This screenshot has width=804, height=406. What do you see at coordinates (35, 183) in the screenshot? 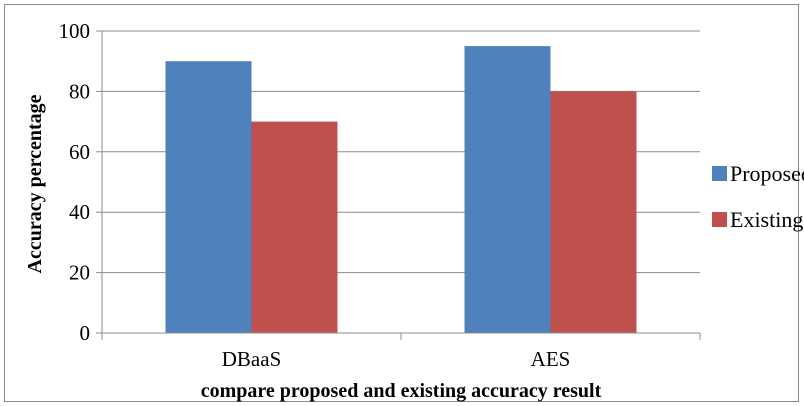
I see `y-axis-title: Accuracy percentage` at bounding box center [35, 183].